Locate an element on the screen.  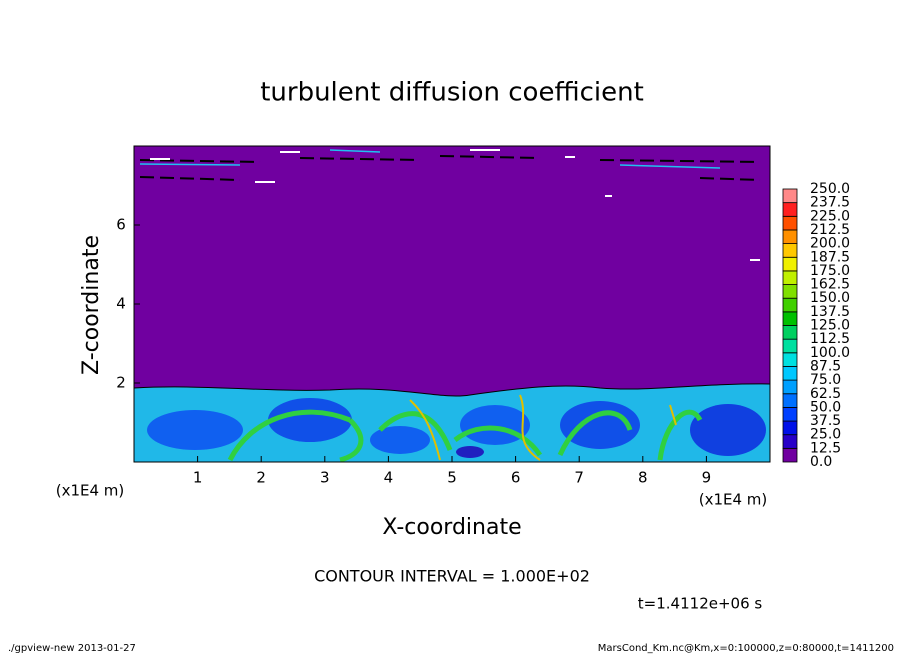
colorbar-label: 137.5 is located at coordinates (830, 312).